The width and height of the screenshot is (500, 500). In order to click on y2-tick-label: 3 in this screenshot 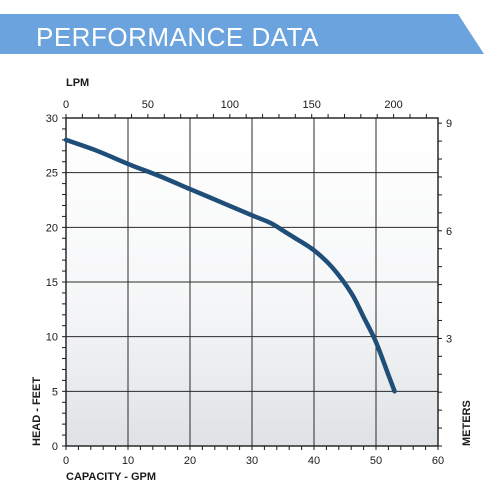, I will do `click(449, 339)`.